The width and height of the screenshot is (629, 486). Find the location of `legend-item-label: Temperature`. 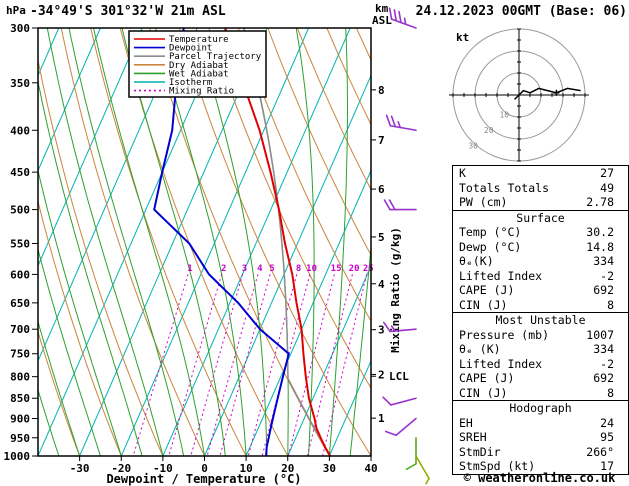

legend-item-label: Temperature is located at coordinates (199, 40).